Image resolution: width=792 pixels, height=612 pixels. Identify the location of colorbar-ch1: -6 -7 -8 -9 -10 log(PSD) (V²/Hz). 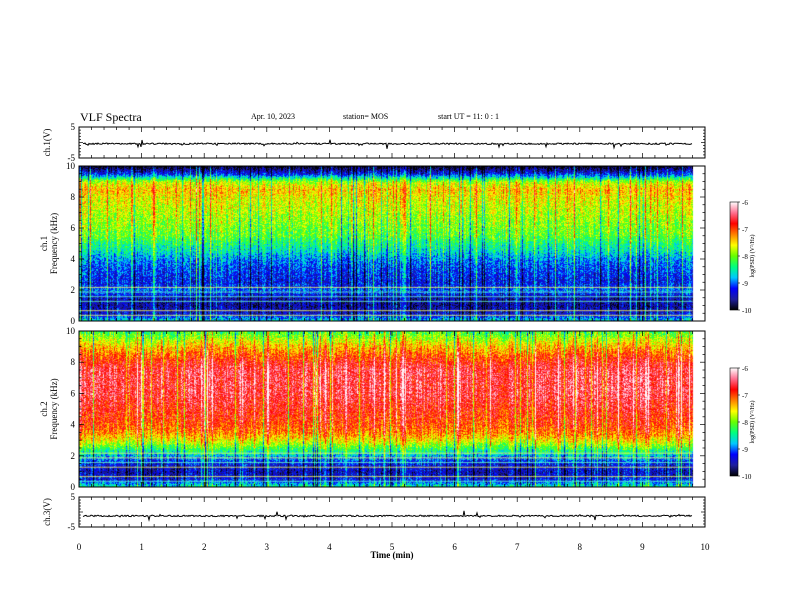
(742, 257).